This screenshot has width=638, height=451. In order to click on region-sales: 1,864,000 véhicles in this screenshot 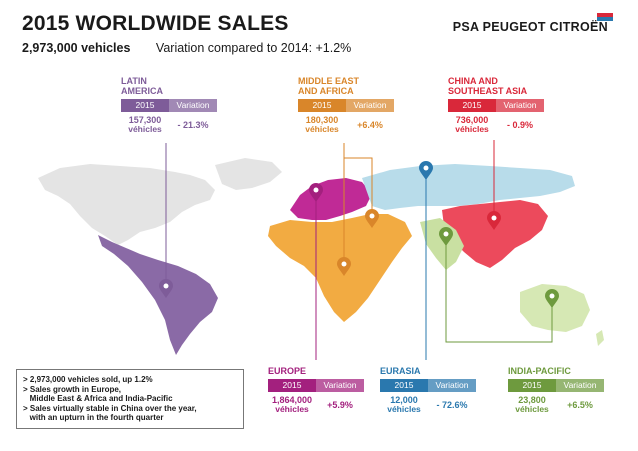, I will do `click(292, 404)`.